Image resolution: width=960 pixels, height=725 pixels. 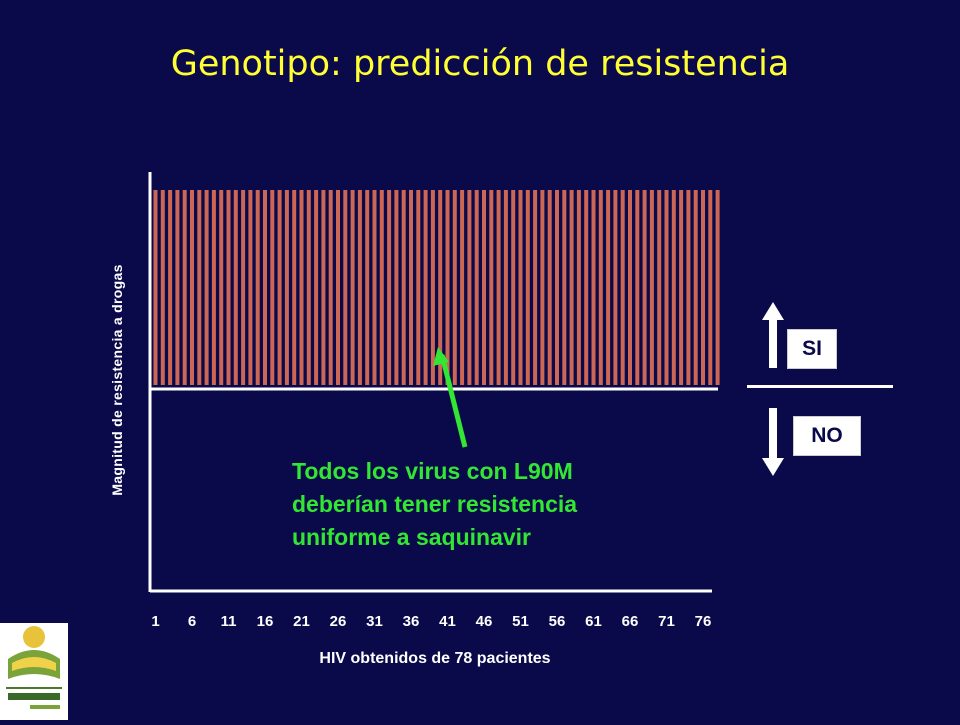 What do you see at coordinates (301, 621) in the screenshot?
I see `x-tick-label-21: 21` at bounding box center [301, 621].